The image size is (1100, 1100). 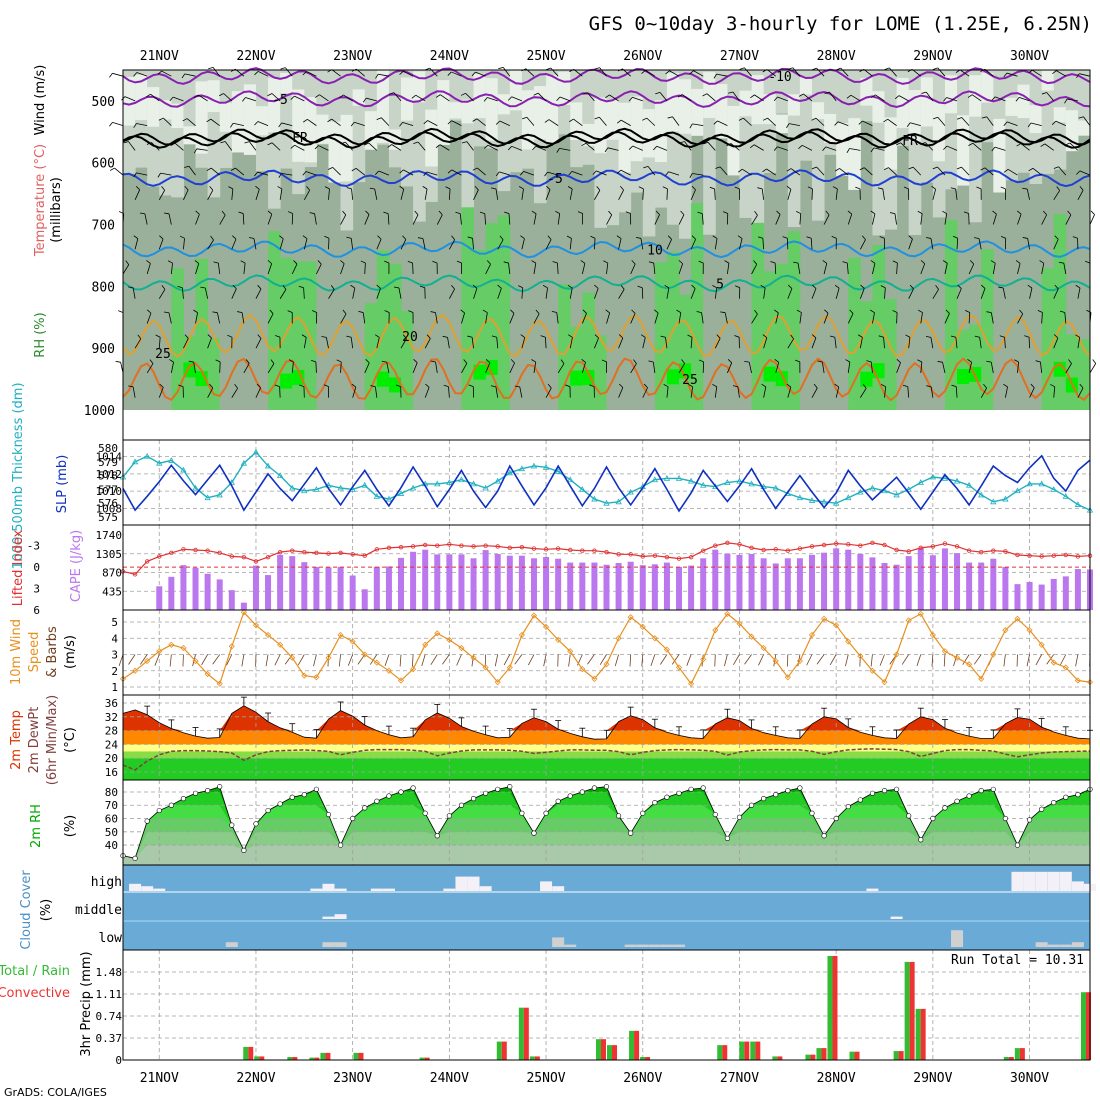 What do you see at coordinates (255, 1078) in the screenshot?
I see `bottom-date-label: 22NOV` at bounding box center [255, 1078].